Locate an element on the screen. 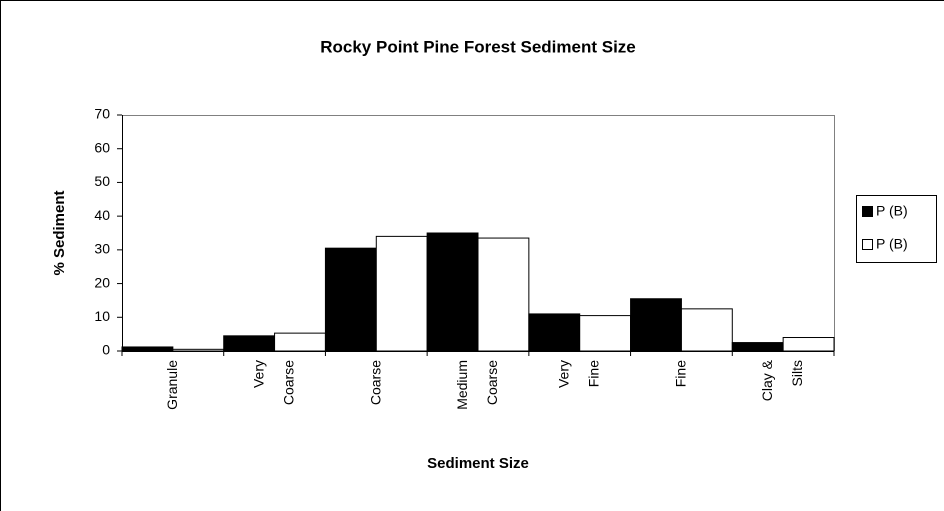 This screenshot has height=511, width=944. y-tick-label: 10 is located at coordinates (102, 316).